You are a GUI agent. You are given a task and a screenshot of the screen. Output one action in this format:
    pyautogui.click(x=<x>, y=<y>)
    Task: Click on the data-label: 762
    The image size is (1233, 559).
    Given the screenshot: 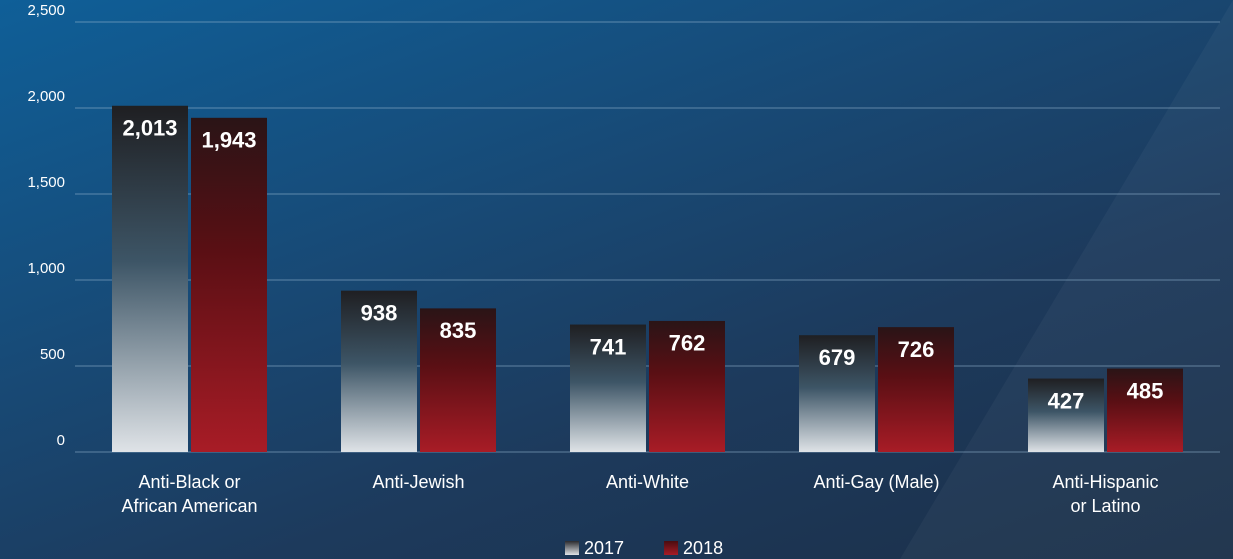 What is the action you would take?
    pyautogui.click(x=687, y=343)
    